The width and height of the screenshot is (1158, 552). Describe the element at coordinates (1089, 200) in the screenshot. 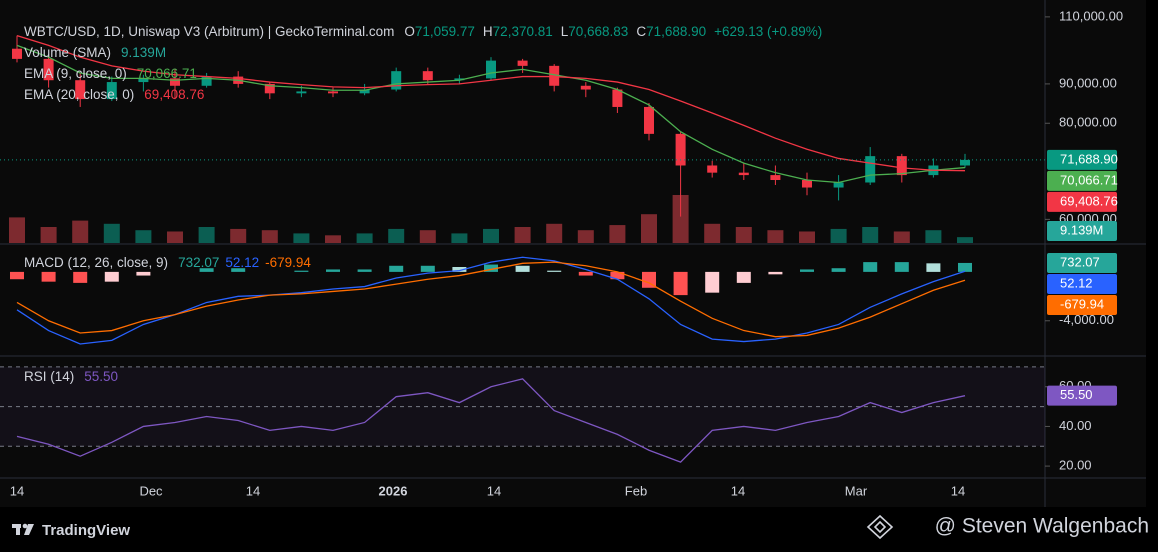

I see `axis-tag-label: 69,408.76` at that location.